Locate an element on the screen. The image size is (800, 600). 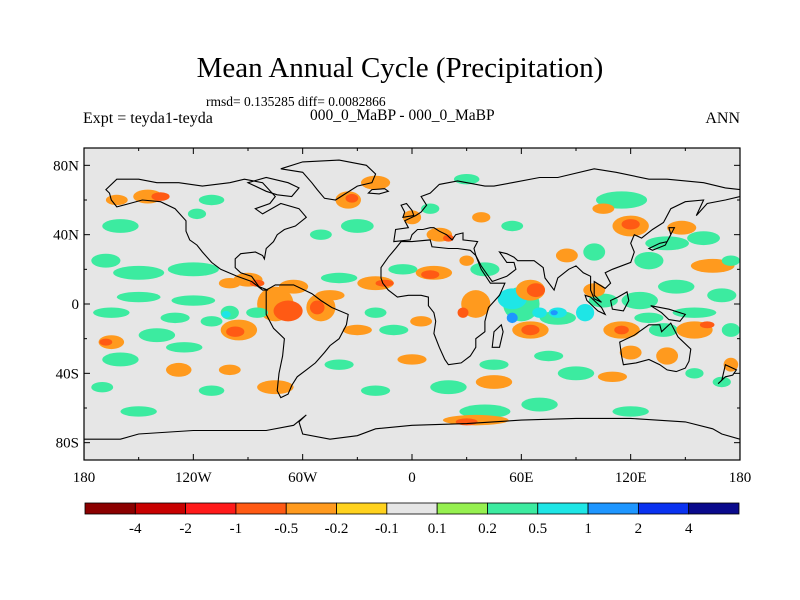
colorbar-label: 0.2 is located at coordinates (487, 529).